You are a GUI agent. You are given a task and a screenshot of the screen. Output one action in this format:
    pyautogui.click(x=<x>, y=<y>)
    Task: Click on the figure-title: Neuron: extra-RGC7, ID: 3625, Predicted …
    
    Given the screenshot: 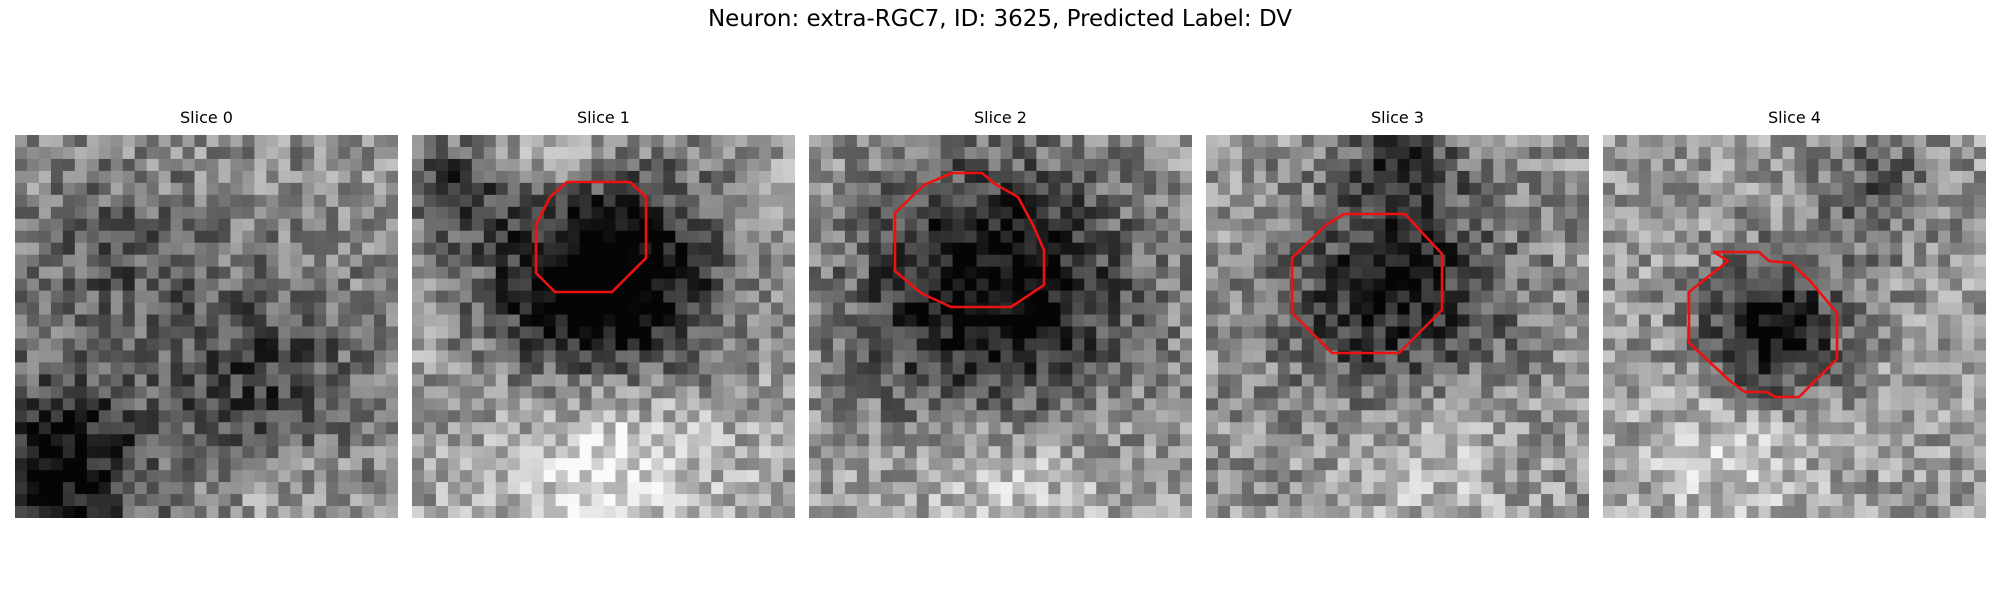 What is the action you would take?
    pyautogui.click(x=1000, y=19)
    